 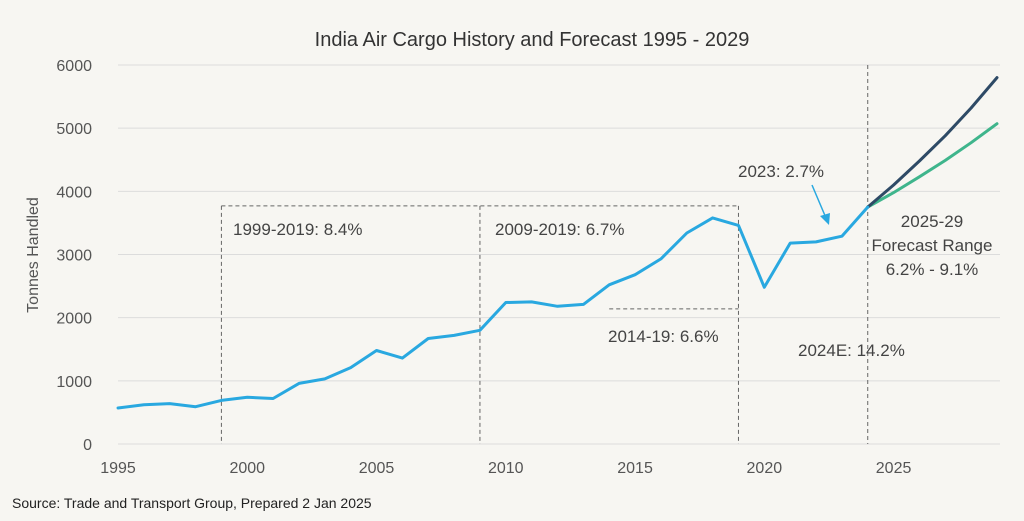 What do you see at coordinates (87, 445) in the screenshot?
I see `y-tick-0: 0` at bounding box center [87, 445].